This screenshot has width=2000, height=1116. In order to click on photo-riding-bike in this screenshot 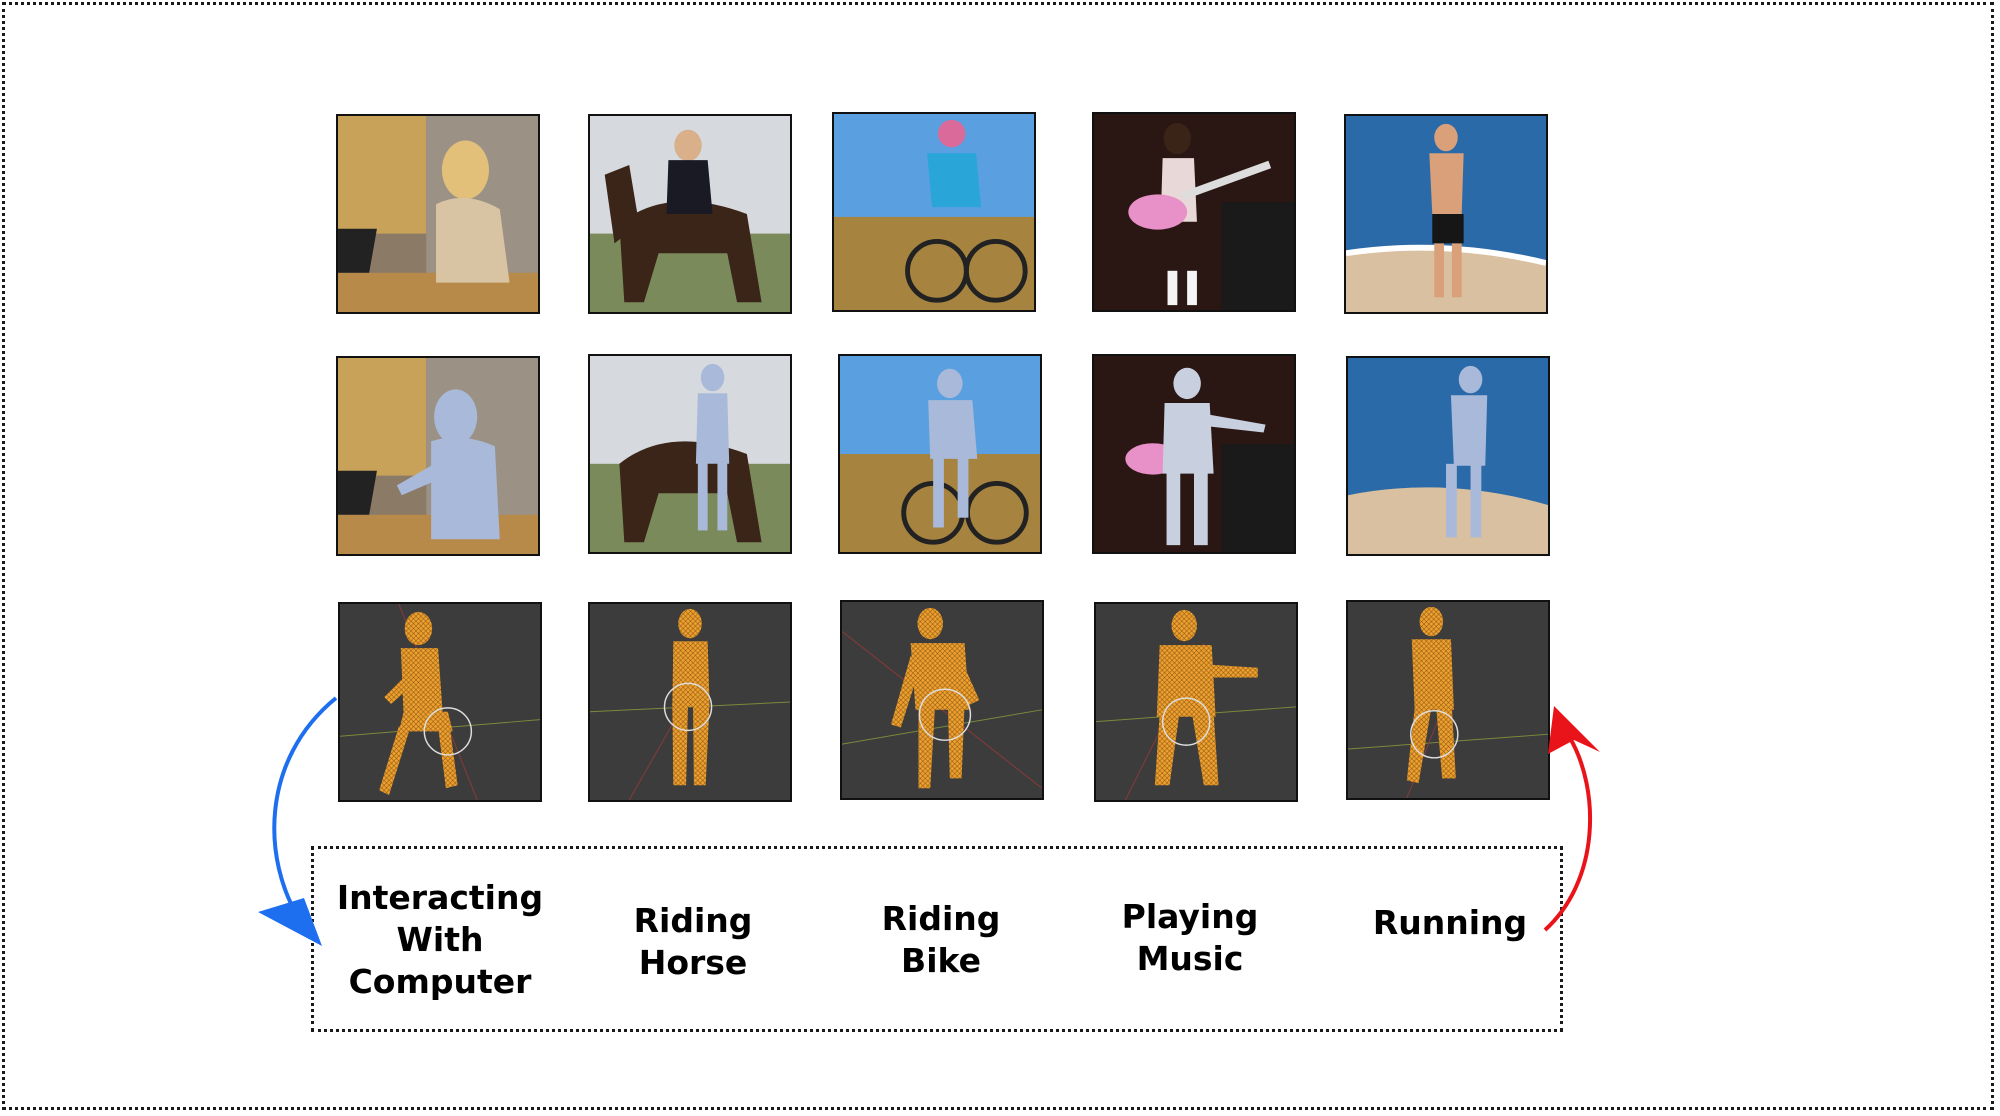, I will do `click(934, 212)`.